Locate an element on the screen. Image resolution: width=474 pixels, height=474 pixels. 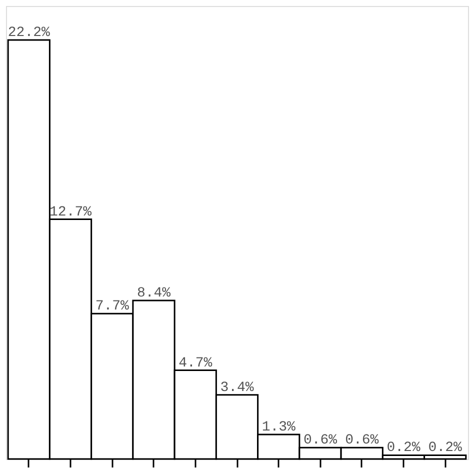
data-label: 8.4% is located at coordinates (154, 293).